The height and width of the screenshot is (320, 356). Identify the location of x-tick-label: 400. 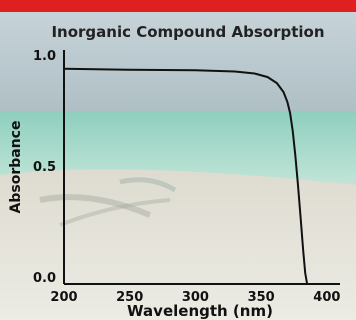
(326, 297).